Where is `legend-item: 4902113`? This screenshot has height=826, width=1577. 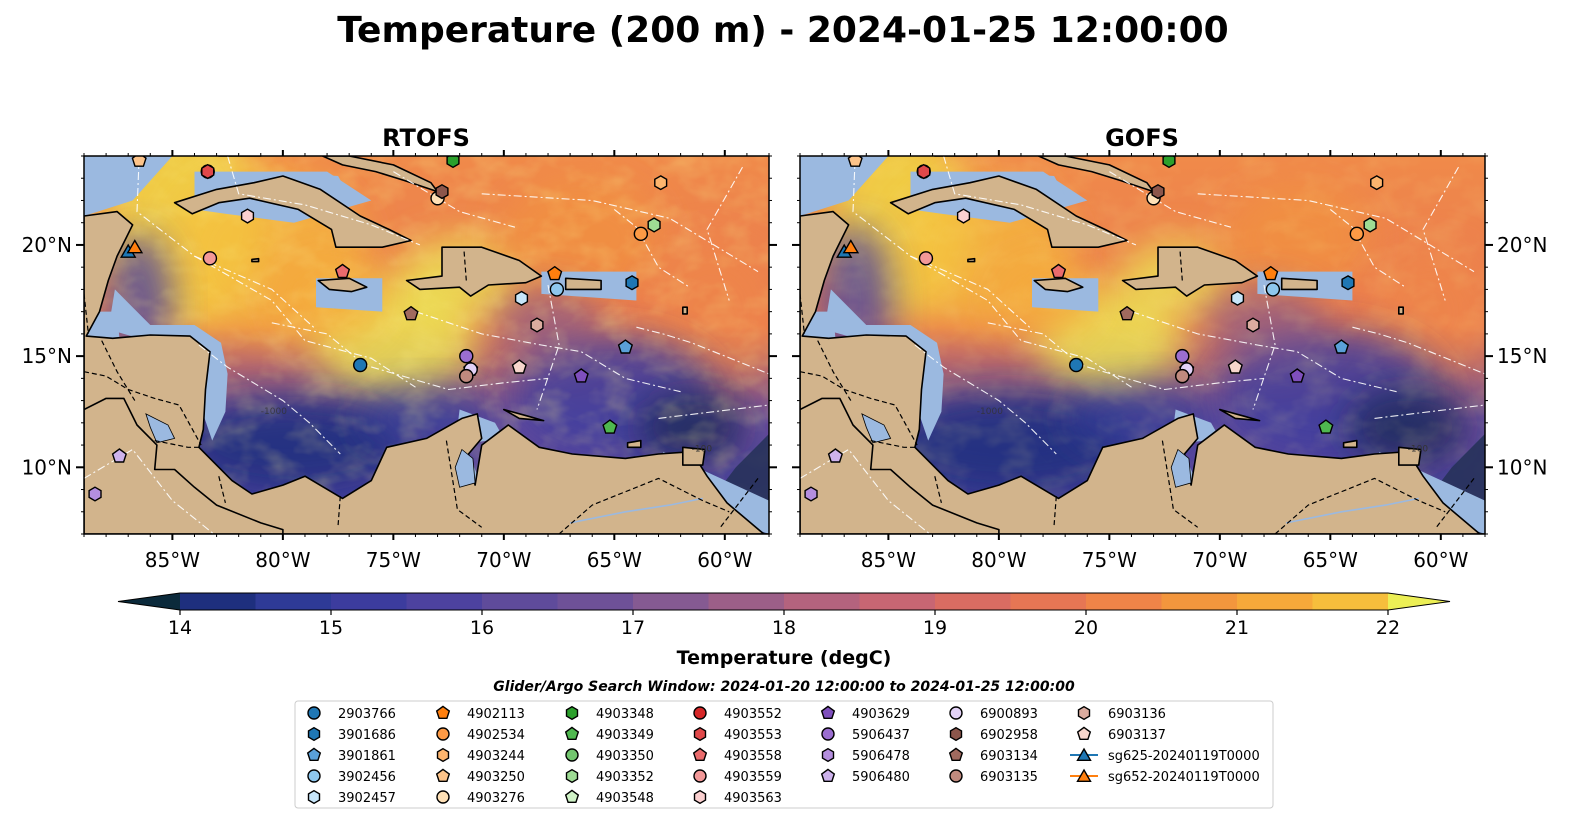 legend-item: 4902113 is located at coordinates (480, 713).